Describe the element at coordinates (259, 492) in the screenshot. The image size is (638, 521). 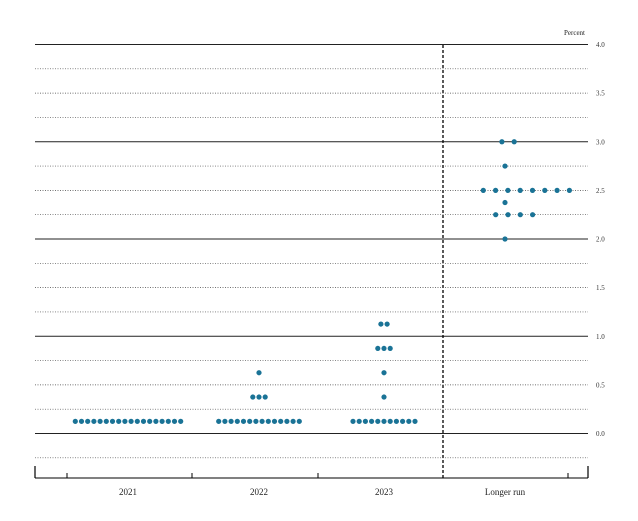
I see `x-category-label: 2022` at that location.